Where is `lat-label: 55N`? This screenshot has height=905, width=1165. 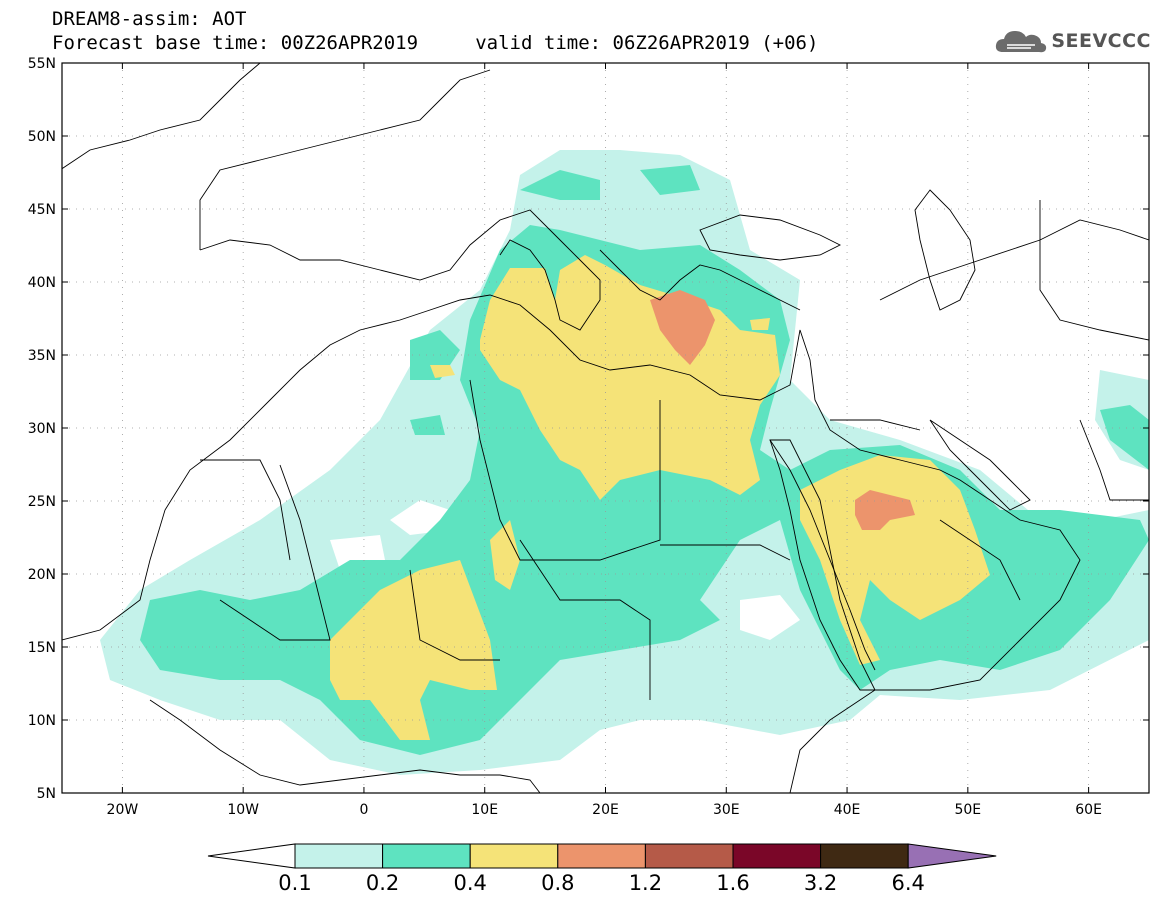 lat-label: 55N is located at coordinates (42, 64).